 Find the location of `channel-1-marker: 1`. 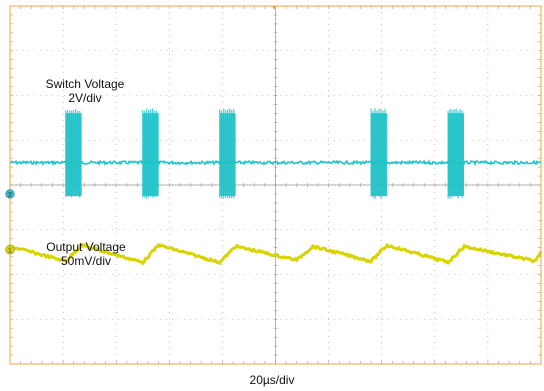

channel-1-marker: 1 is located at coordinates (10, 249).